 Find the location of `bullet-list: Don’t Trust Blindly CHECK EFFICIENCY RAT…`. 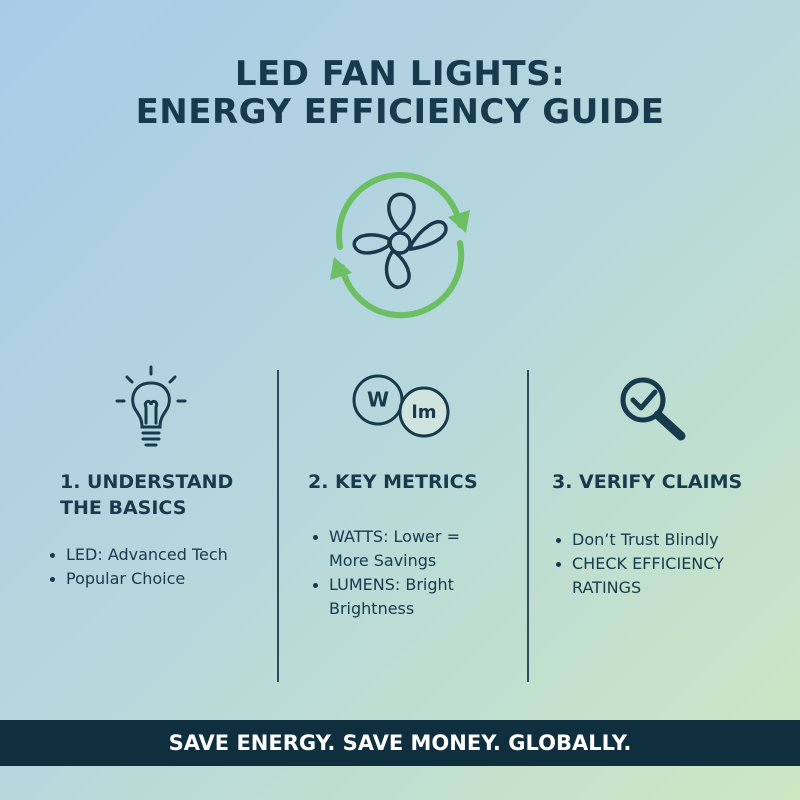

bullet-list: Don’t Trust Blindly CHECK EFFICIENCY RAT… is located at coordinates (656, 564).